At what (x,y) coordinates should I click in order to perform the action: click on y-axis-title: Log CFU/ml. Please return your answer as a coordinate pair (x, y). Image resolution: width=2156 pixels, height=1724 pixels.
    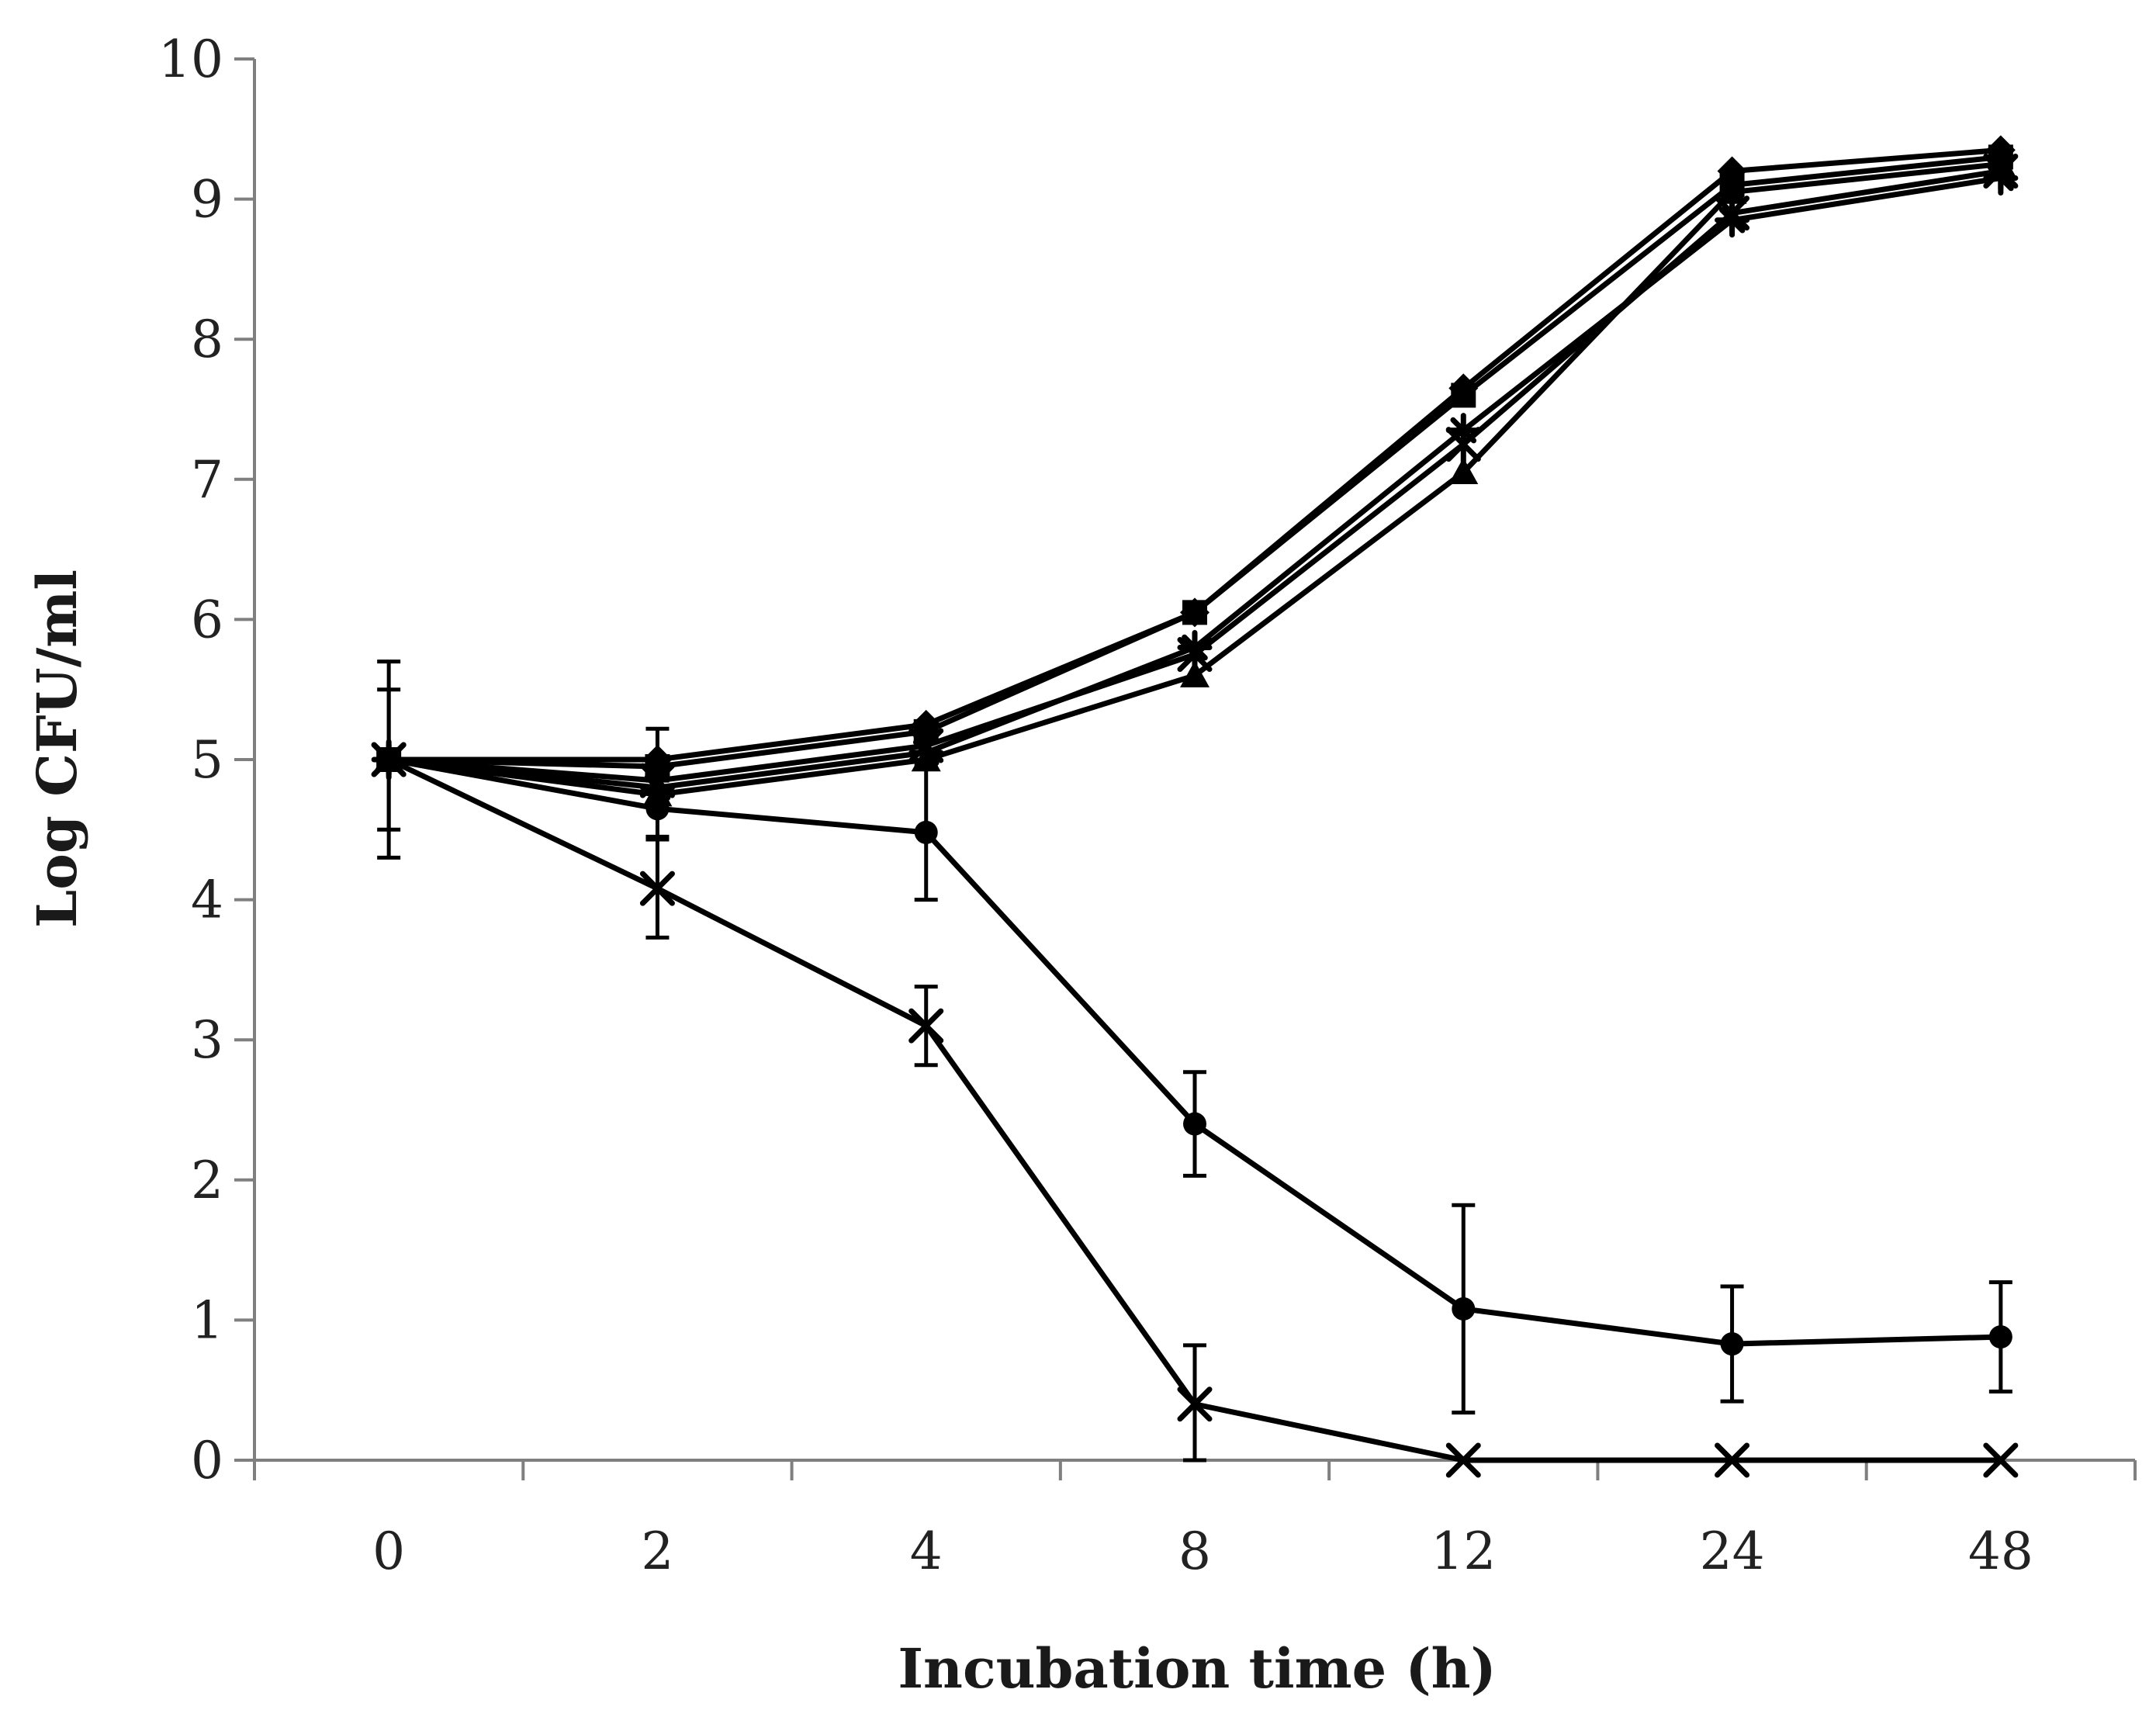
    Looking at the image, I should click on (57, 749).